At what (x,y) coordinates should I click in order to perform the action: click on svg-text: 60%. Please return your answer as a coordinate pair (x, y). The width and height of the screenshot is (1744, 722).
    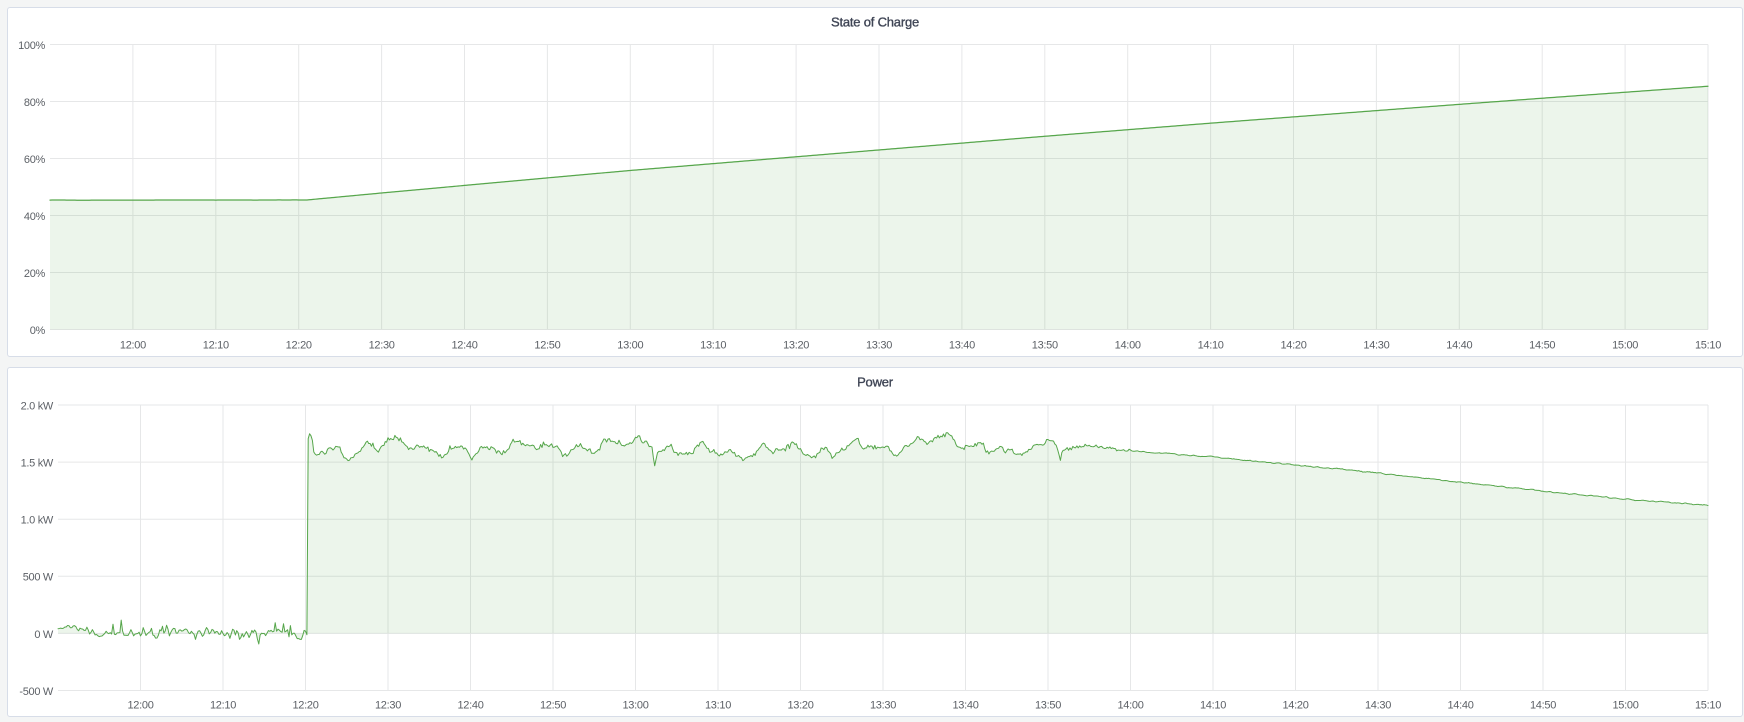
    Looking at the image, I should click on (35, 160).